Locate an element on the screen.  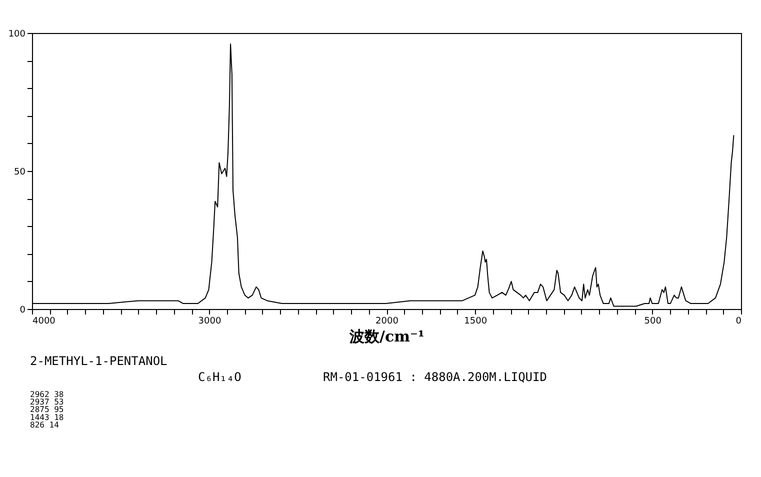
text: 2962 38 is located at coordinates (47, 394).